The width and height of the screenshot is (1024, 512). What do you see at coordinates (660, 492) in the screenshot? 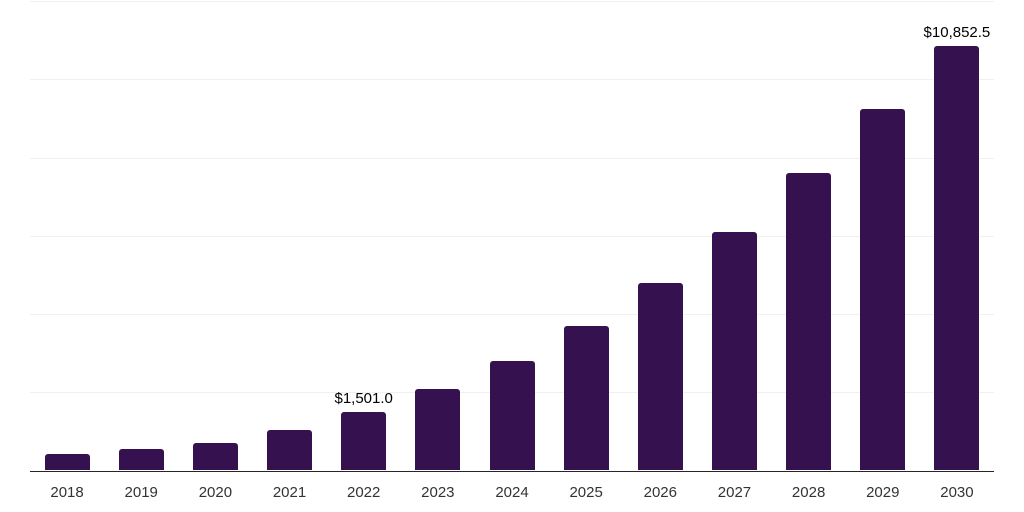
I see `x-axis-label-2026: 2026` at bounding box center [660, 492].